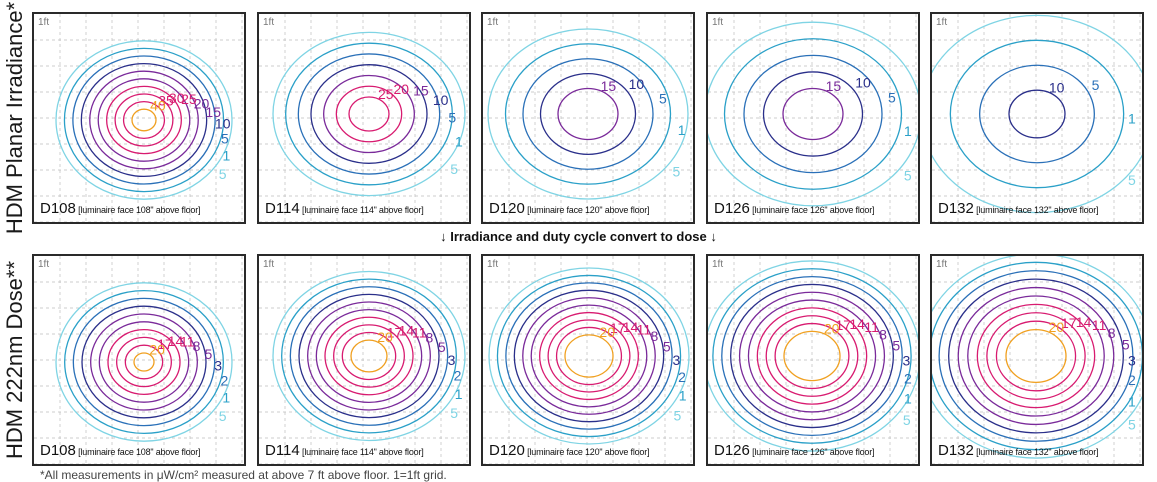 The height and width of the screenshot is (482, 1157). I want to click on row-label-dose-text: HDM 222nm Dose**, so click(14, 360).